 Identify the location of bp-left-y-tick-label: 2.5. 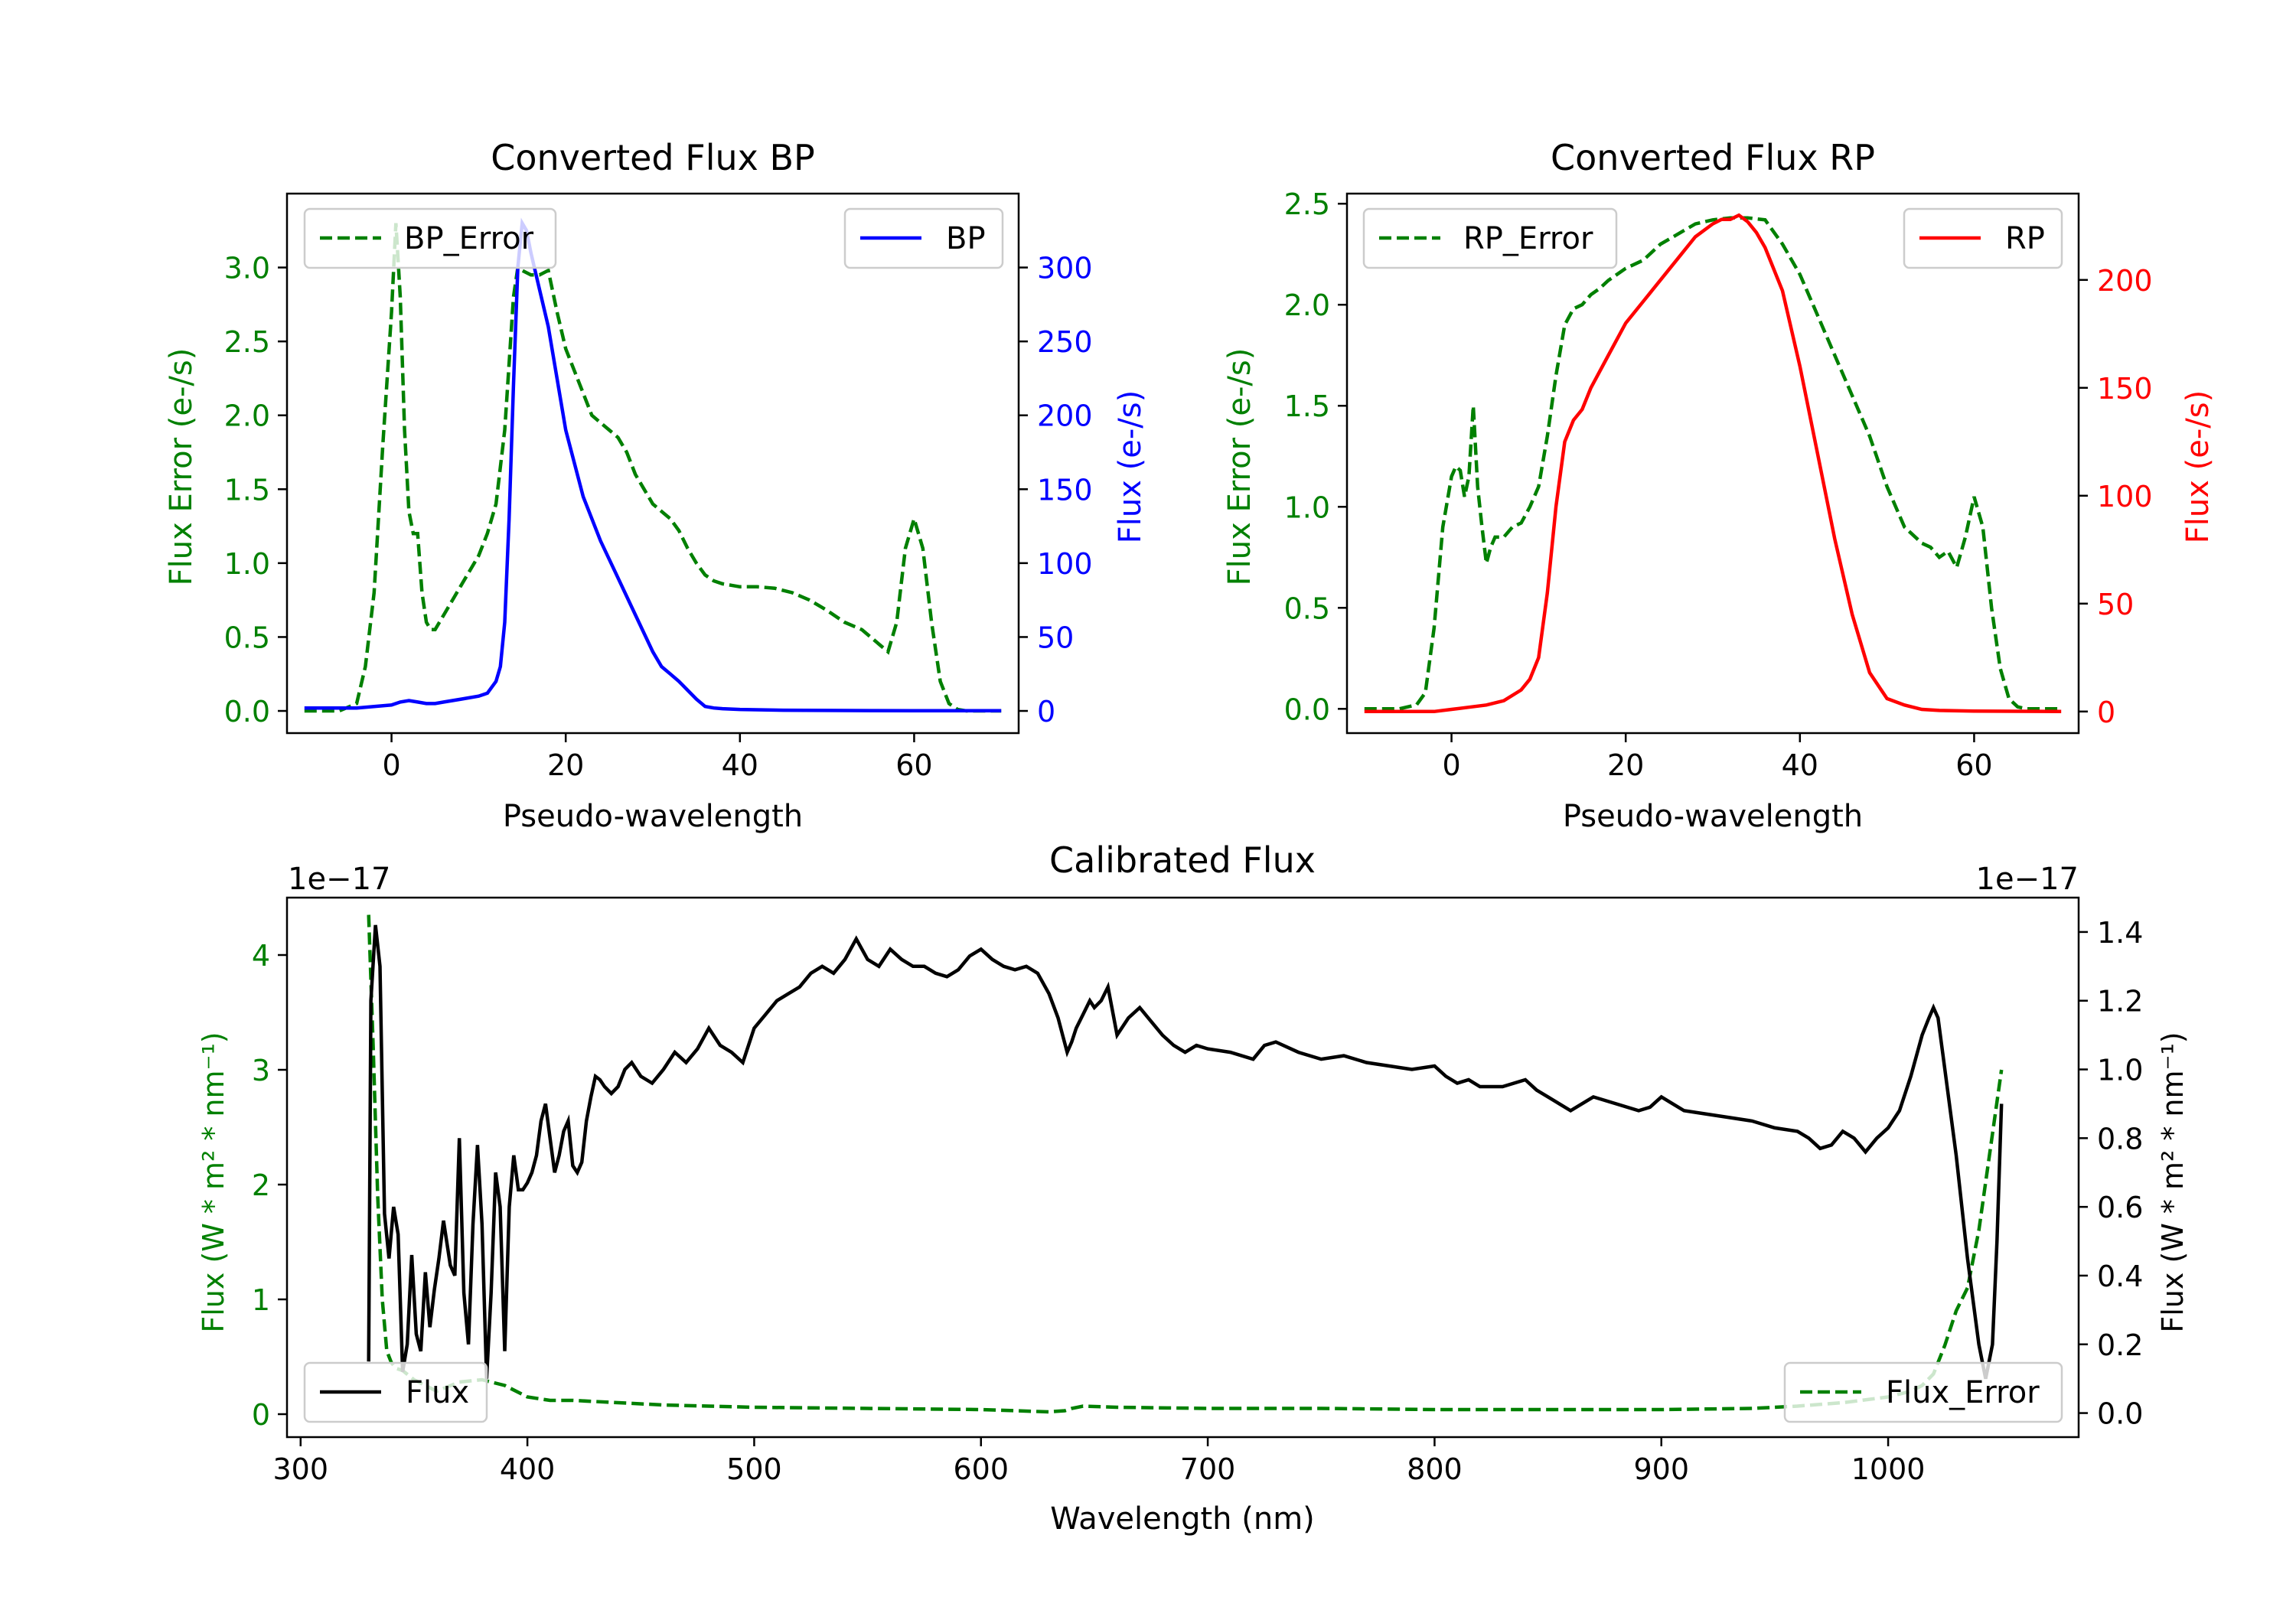
(247, 342).